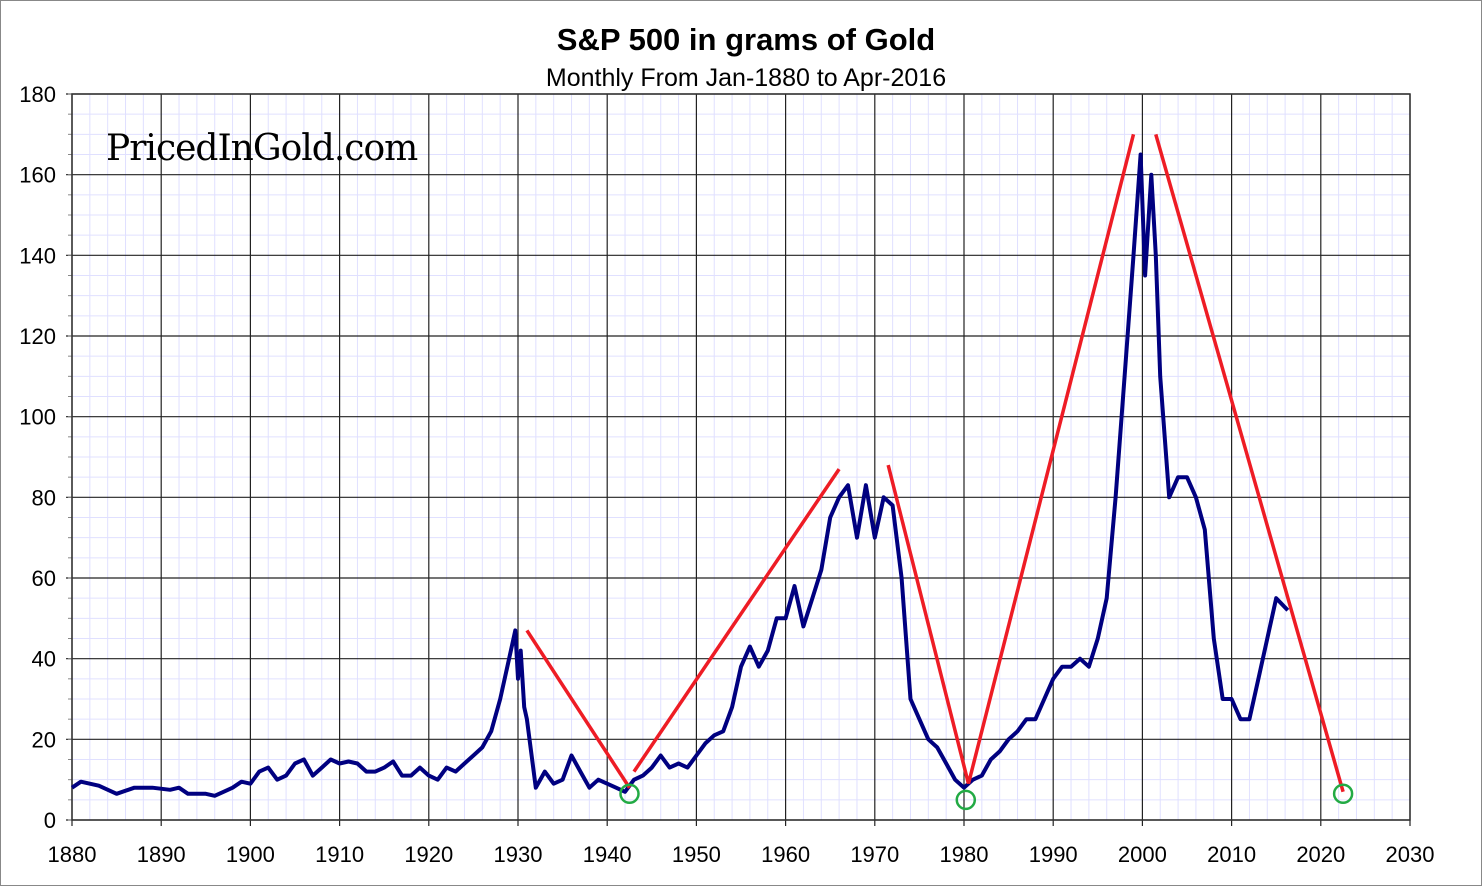 This screenshot has width=1482, height=887. What do you see at coordinates (1053, 854) in the screenshot?
I see `x-tick-label: 1990` at bounding box center [1053, 854].